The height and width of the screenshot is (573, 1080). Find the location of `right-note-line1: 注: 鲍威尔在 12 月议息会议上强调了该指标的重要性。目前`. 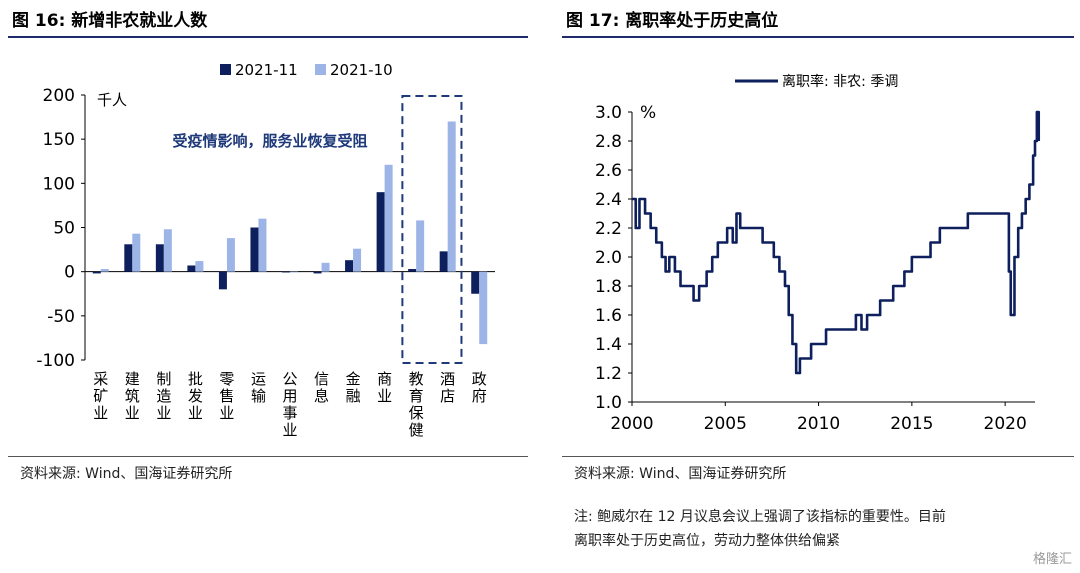

right-note-line1: 注: 鲍威尔在 12 月议息会议上强调了该指标的重要性。目前 is located at coordinates (760, 517).